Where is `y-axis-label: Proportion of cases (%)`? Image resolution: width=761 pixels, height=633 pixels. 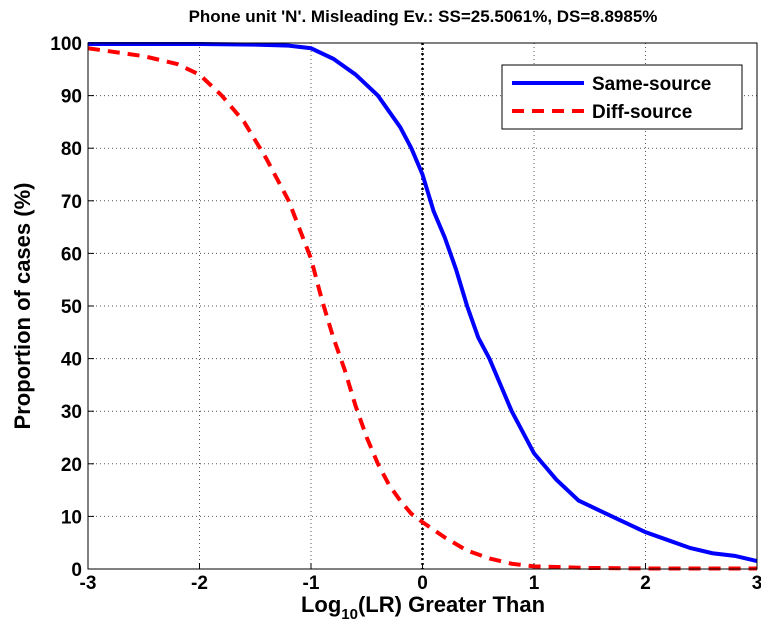 y-axis-label: Proportion of cases (%) is located at coordinates (22, 306).